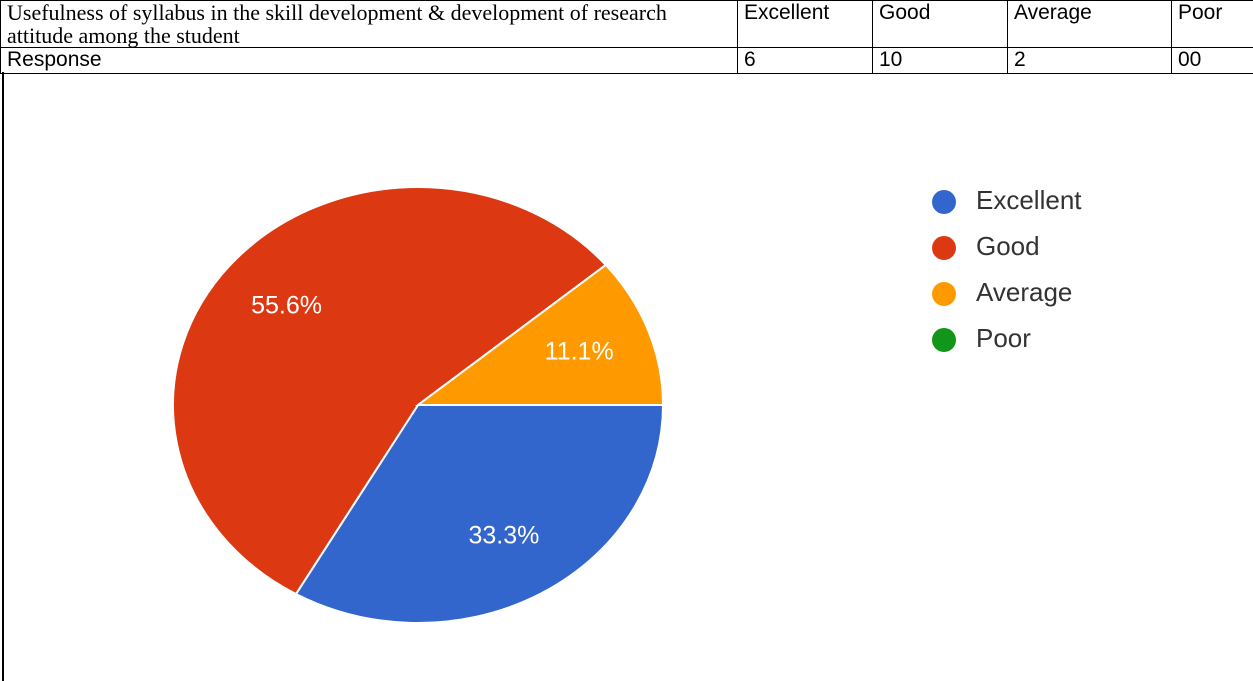 This screenshot has width=1253, height=681. I want to click on table-cell: Good, so click(940, 24).